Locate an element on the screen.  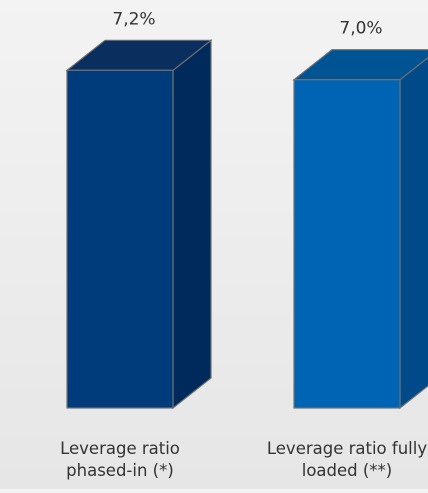
category-label-2-line-1: Leverage ratio fully is located at coordinates (347, 448).